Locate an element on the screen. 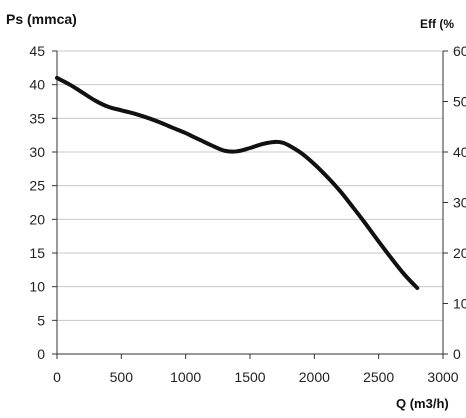 The height and width of the screenshot is (418, 466). y-tick-label: 35 is located at coordinates (37, 118).